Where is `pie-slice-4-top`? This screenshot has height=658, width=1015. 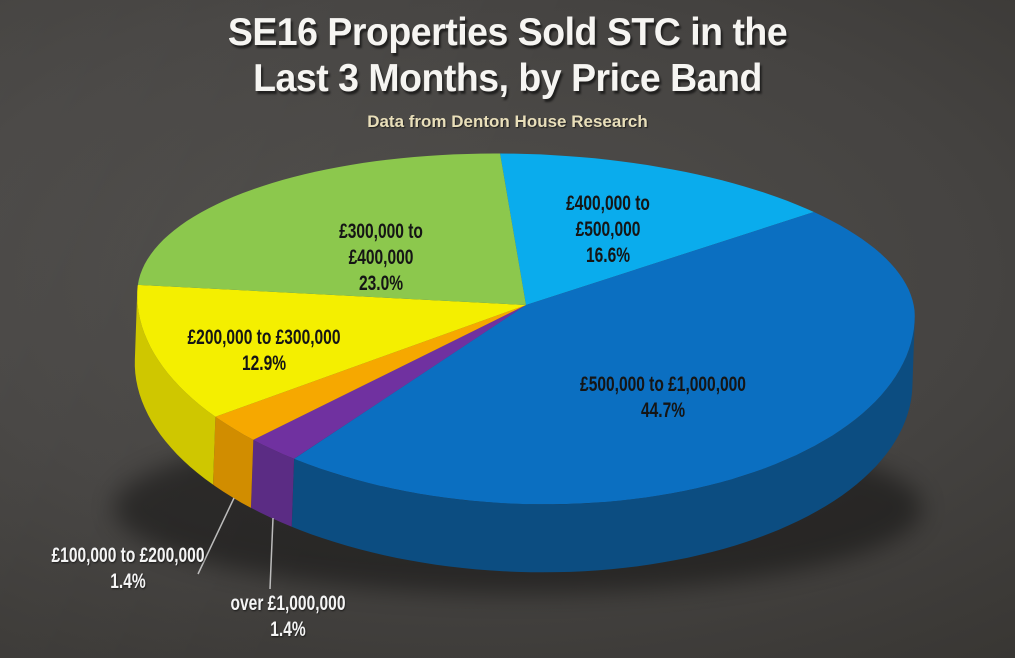 pie-slice-4-top is located at coordinates (331, 350).